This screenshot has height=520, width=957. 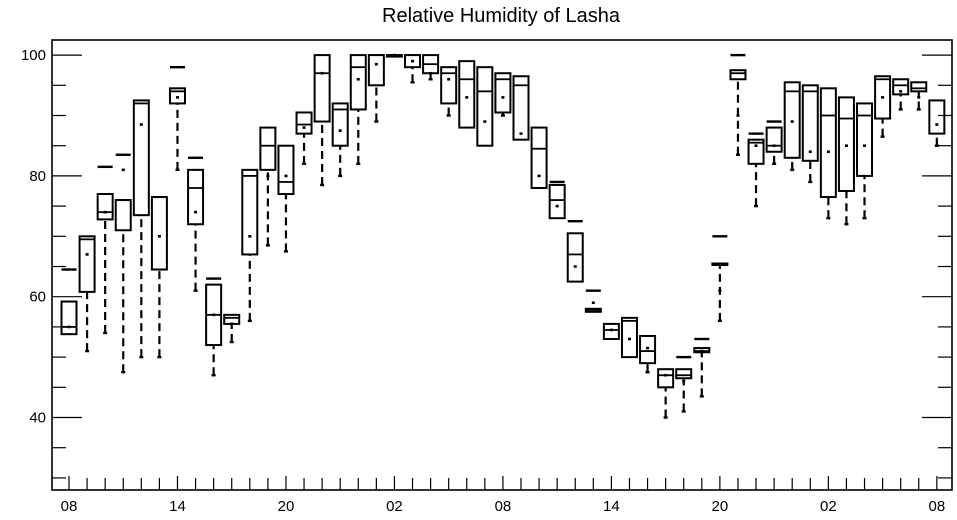 I want to click on x-tick-label: 14, so click(x=177, y=506).